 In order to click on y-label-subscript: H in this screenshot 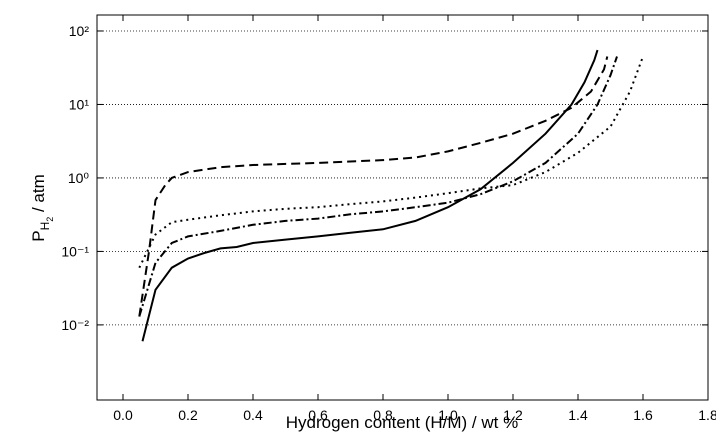, I will do `click(45, 226)`.